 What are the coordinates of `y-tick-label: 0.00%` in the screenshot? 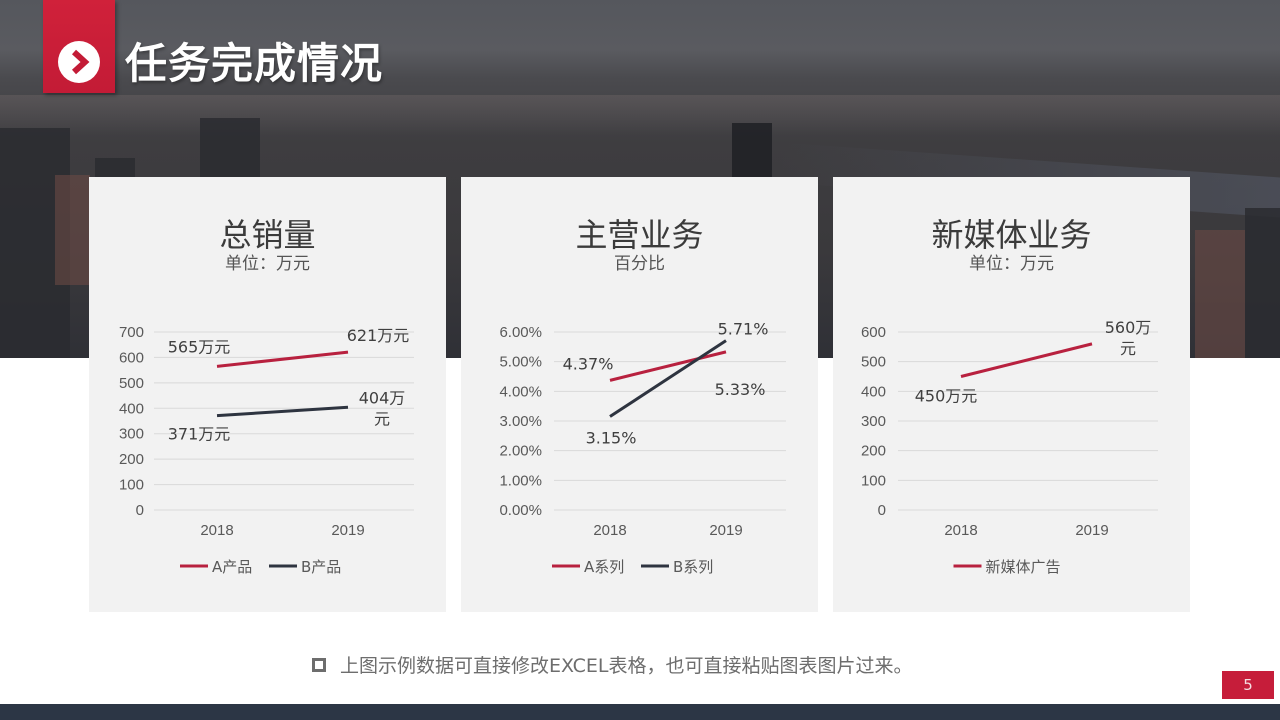 It's located at (520, 510).